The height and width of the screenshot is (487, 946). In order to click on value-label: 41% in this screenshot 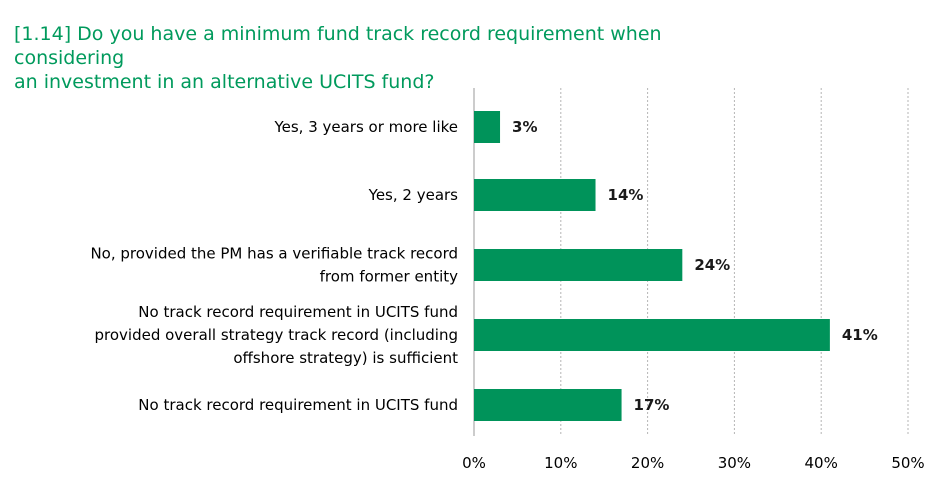, I will do `click(860, 335)`.